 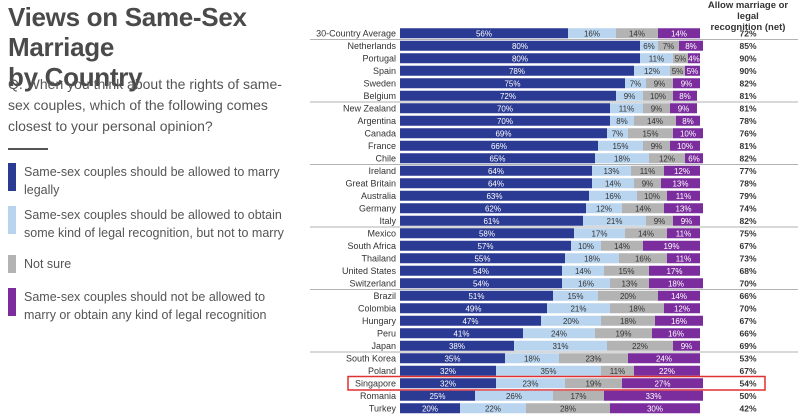 What do you see at coordinates (679, 33) in the screenshot?
I see `data-label-30-country-average-3: 14%` at bounding box center [679, 33].